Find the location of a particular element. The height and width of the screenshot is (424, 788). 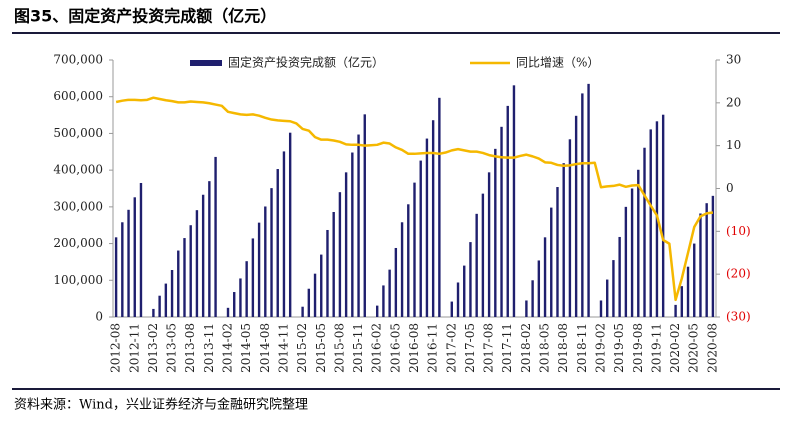

x-tick-label: 2012-11 is located at coordinates (134, 348).